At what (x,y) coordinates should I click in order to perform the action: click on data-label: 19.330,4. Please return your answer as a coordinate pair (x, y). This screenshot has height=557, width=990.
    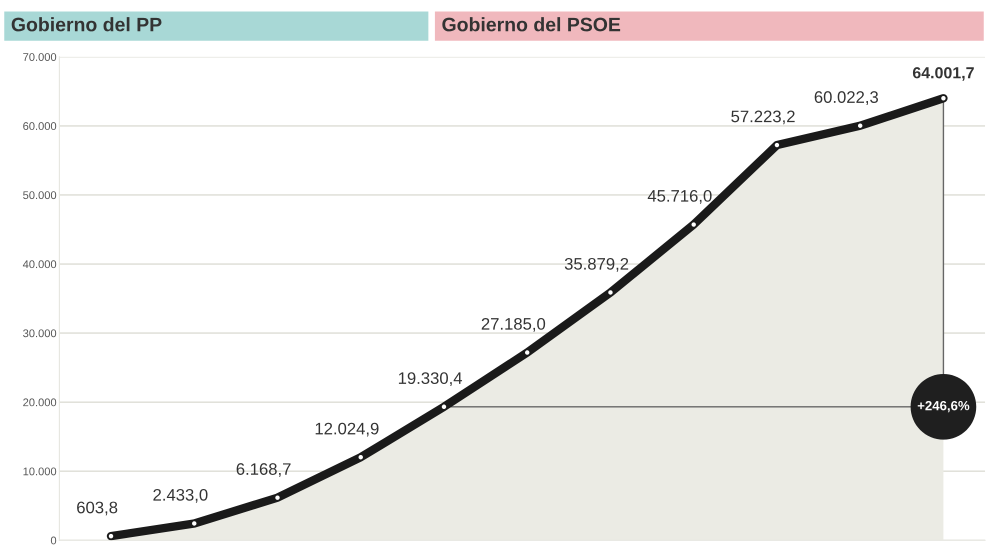
    Looking at the image, I should click on (430, 379).